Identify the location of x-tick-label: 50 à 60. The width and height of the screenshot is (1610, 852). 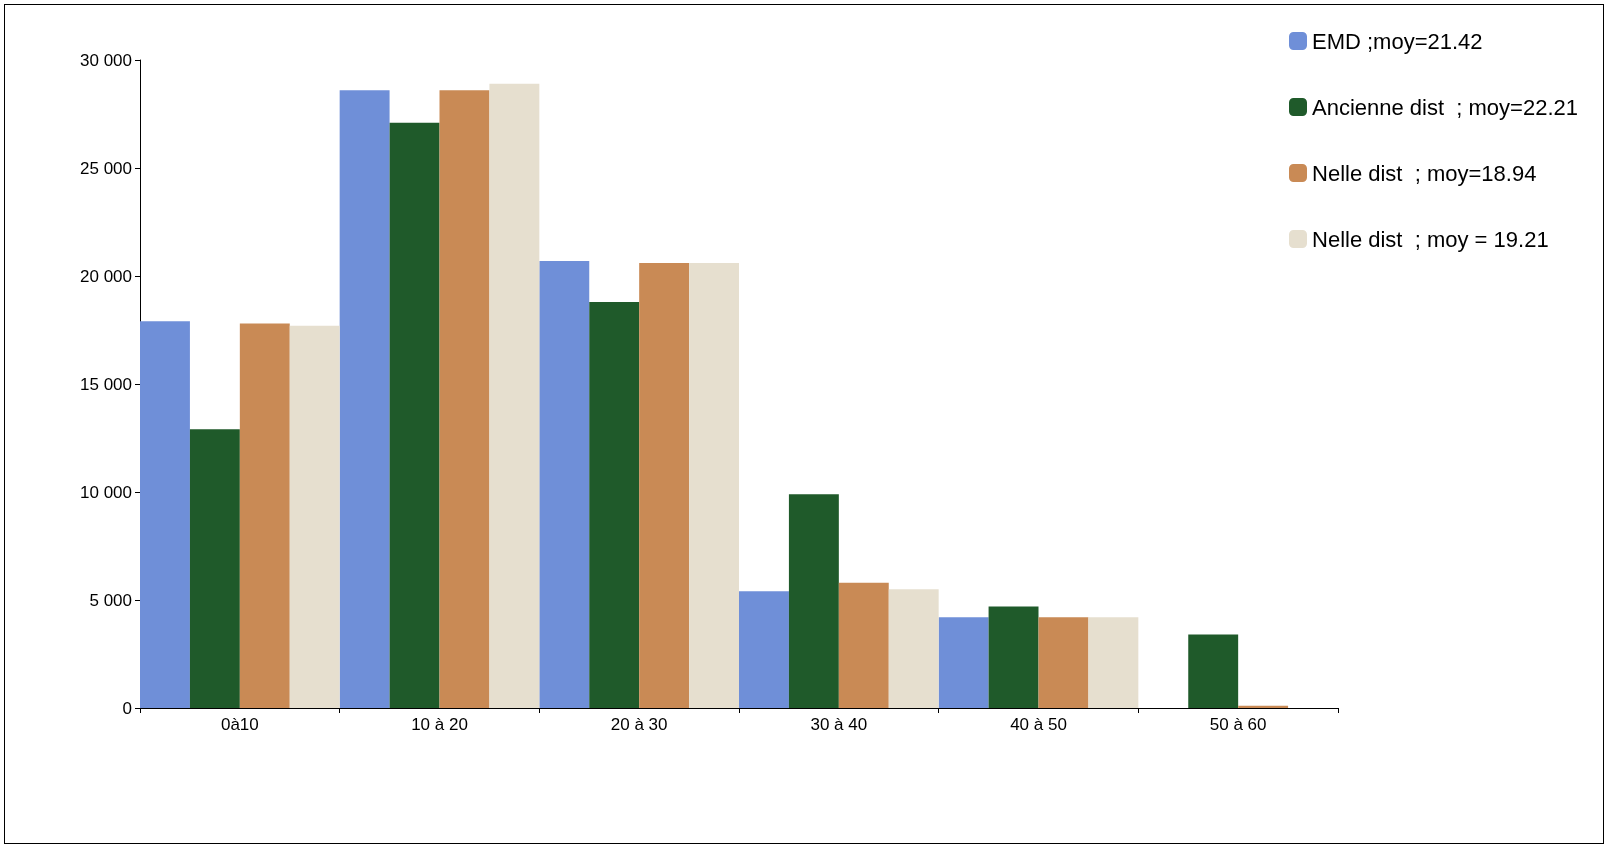
(1238, 724).